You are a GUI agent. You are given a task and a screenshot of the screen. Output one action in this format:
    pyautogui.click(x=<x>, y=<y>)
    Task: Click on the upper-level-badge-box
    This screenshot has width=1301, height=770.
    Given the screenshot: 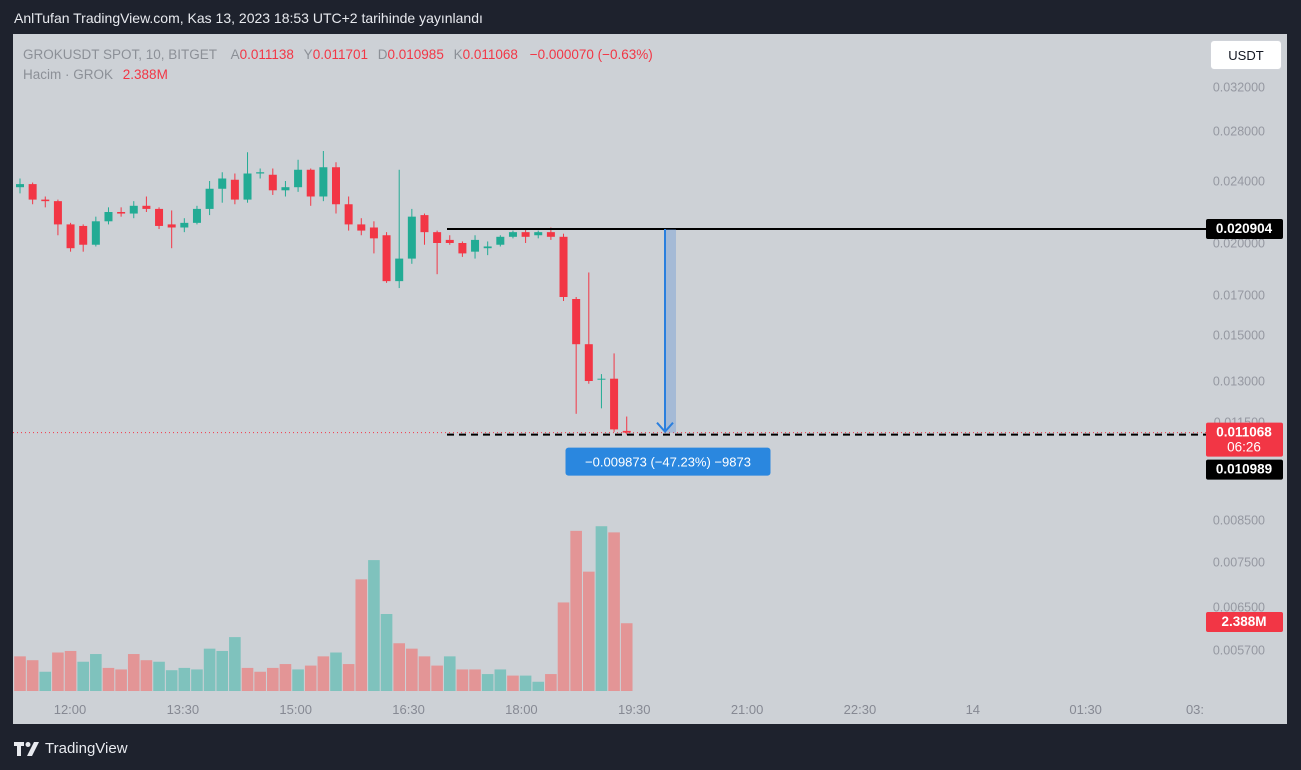 What is the action you would take?
    pyautogui.click(x=1244, y=228)
    